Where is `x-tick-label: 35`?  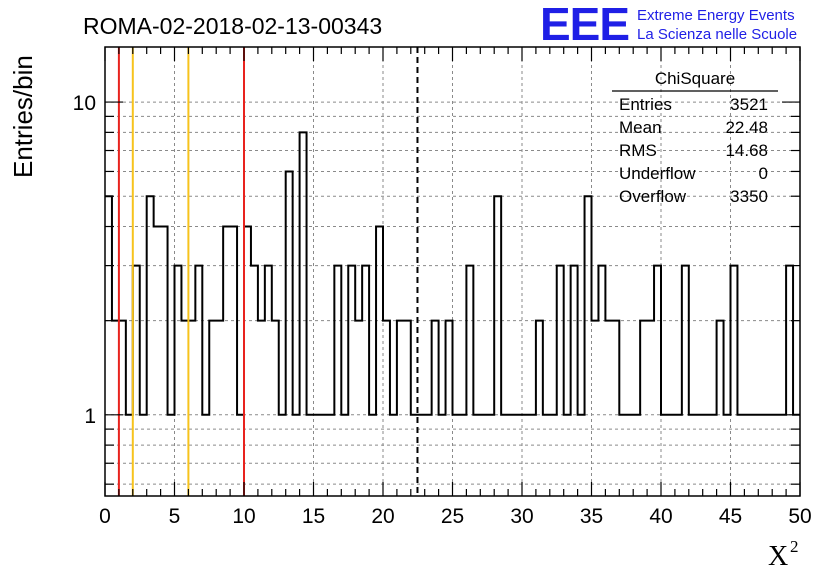 x-tick-label: 35 is located at coordinates (591, 516).